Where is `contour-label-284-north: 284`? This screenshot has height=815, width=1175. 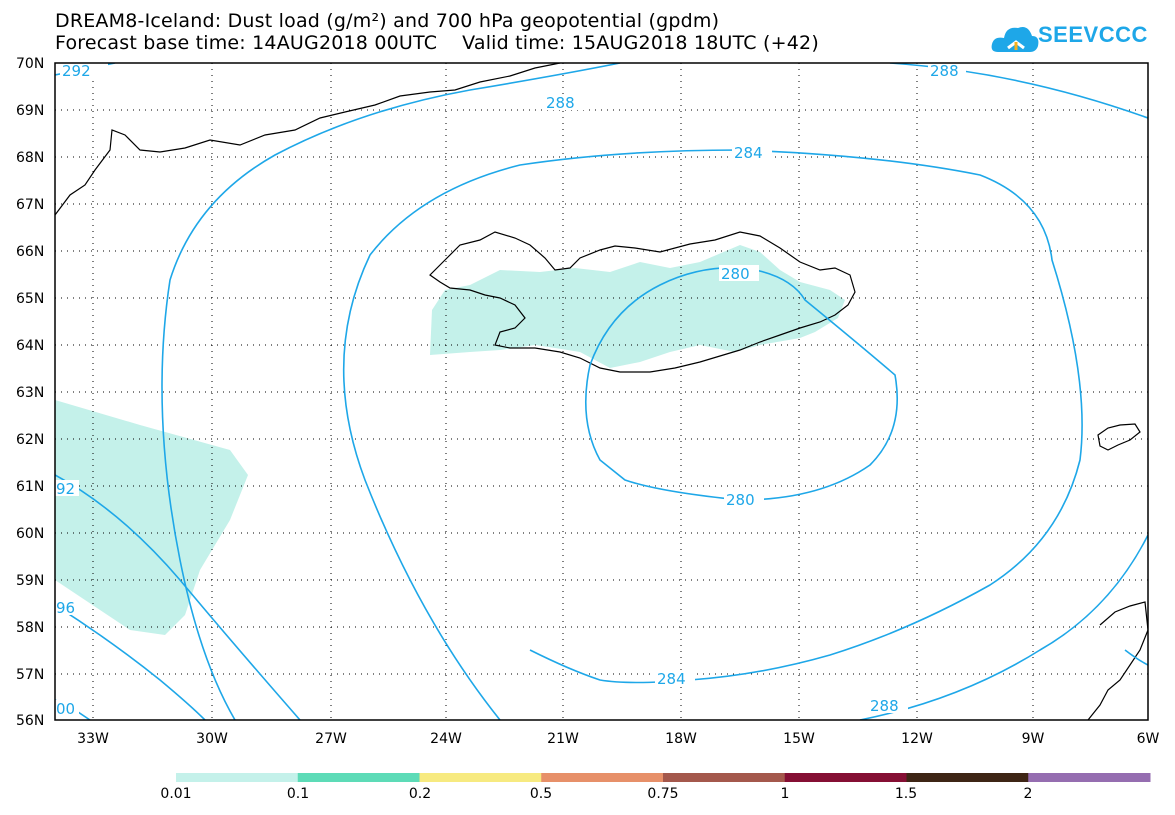 contour-label-284-north: 284 is located at coordinates (748, 153).